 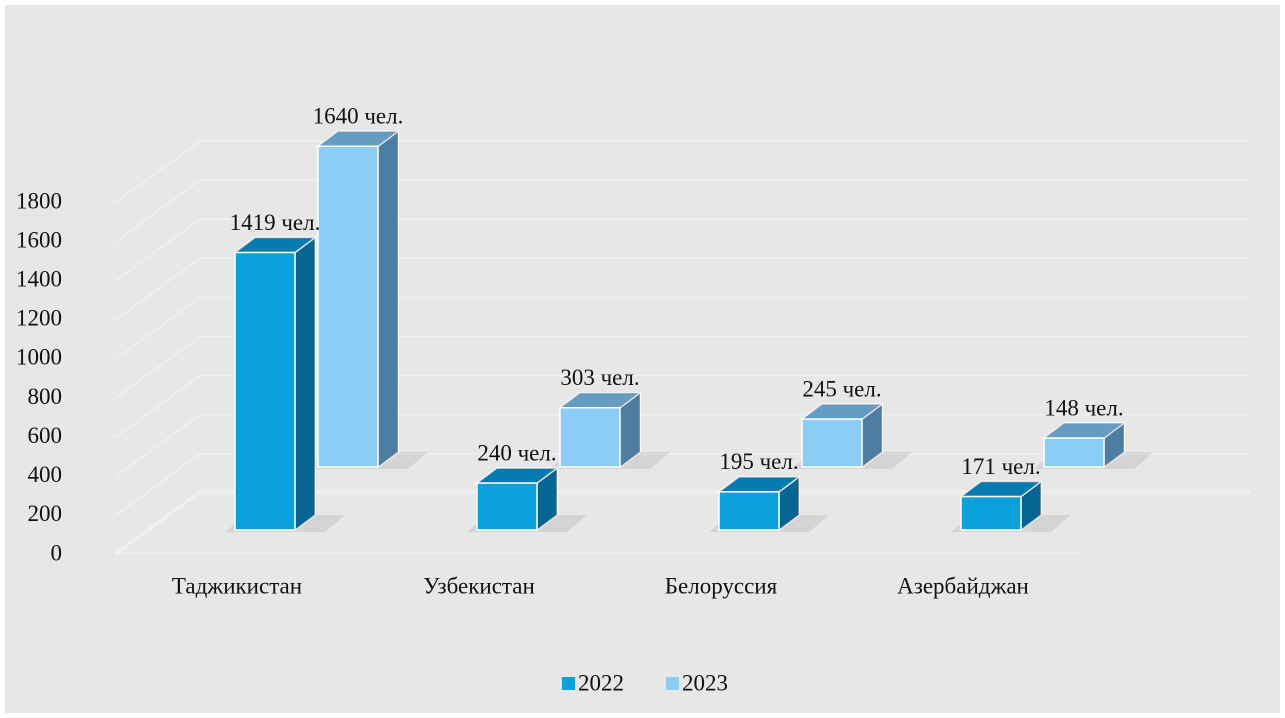 What do you see at coordinates (705, 682) in the screenshot?
I see `legend-label: 2023` at bounding box center [705, 682].